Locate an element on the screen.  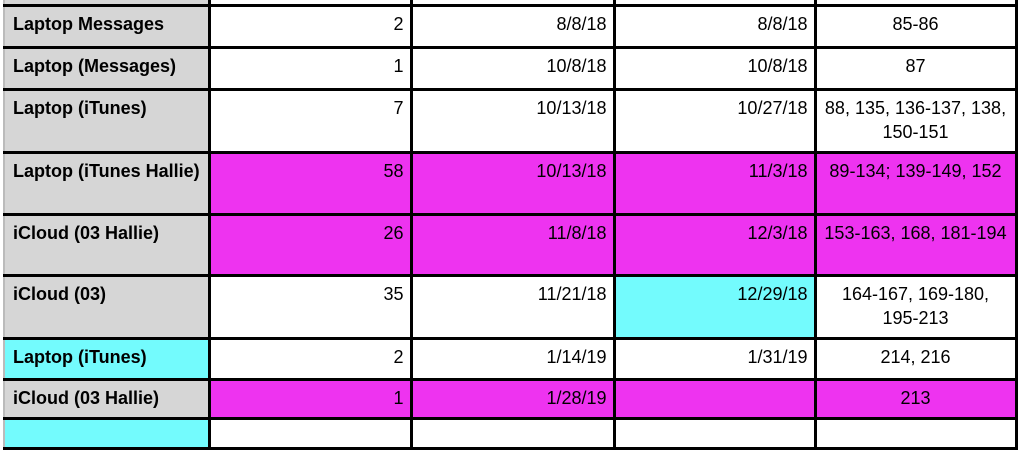
start-date-cell: 10/8/18 is located at coordinates (512, 68).